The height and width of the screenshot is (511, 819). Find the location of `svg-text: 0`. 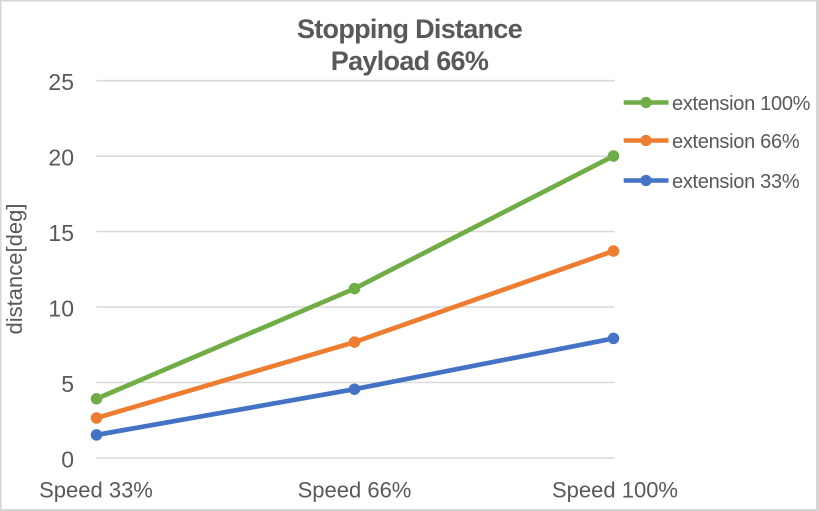

svg-text: 0 is located at coordinates (67, 459).